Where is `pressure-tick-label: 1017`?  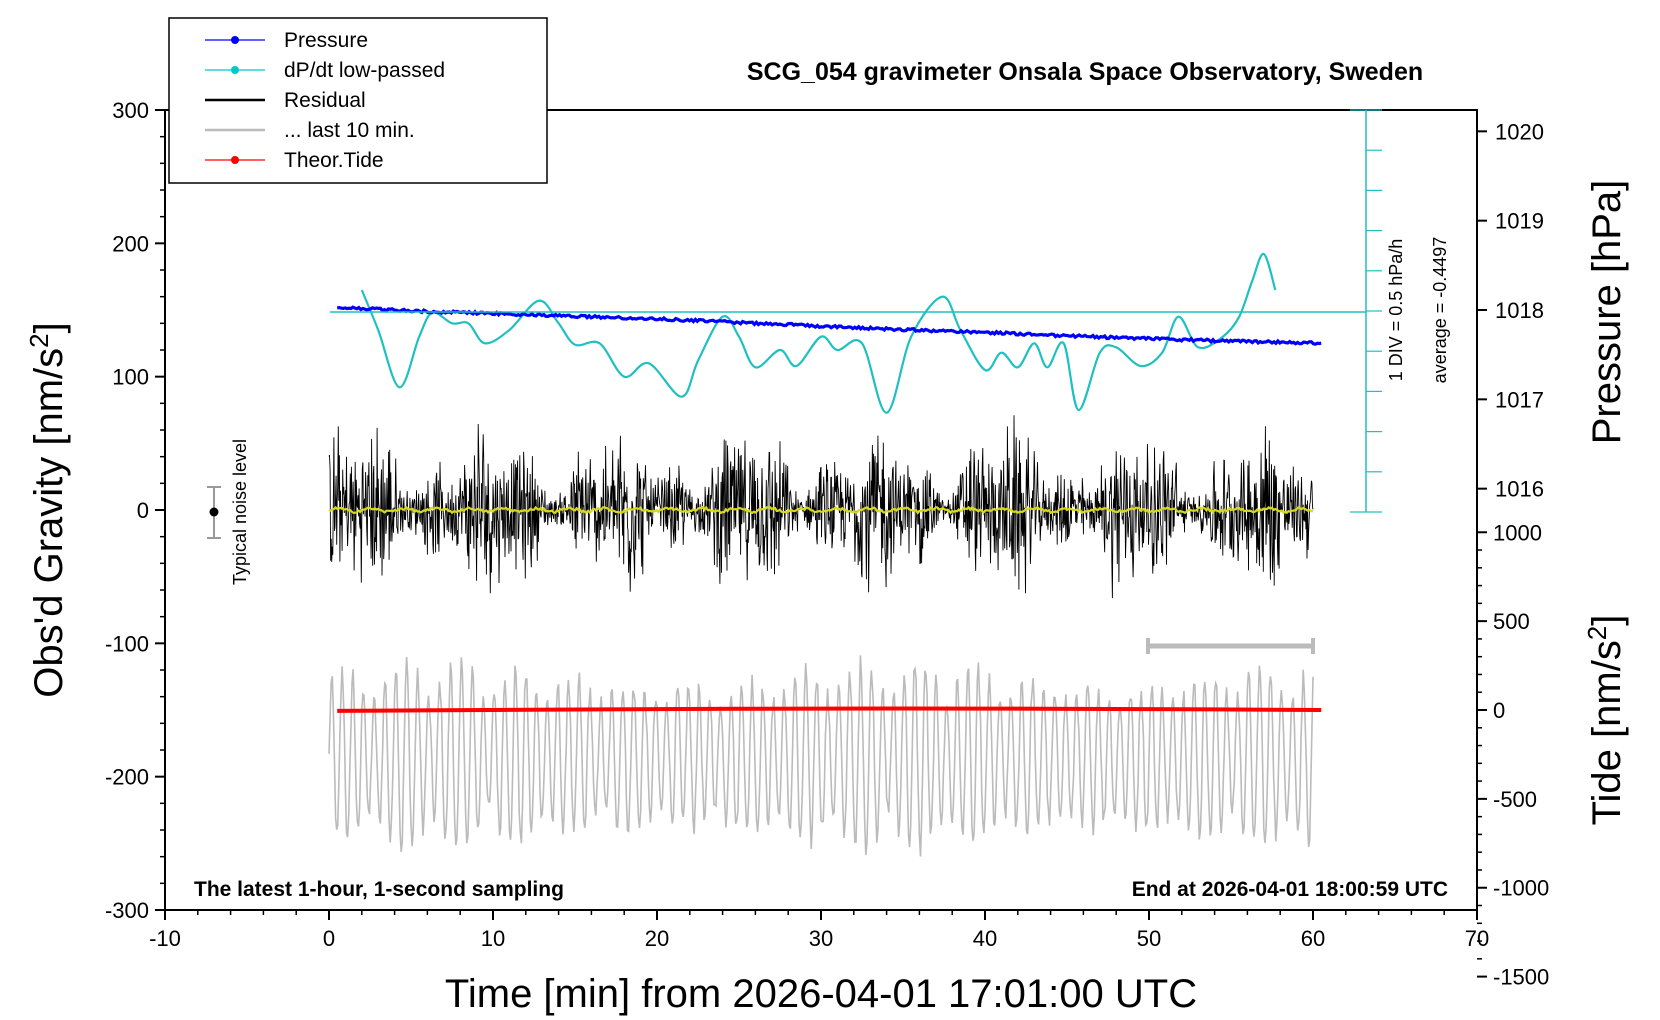
pressure-tick-label: 1017 is located at coordinates (1519, 399).